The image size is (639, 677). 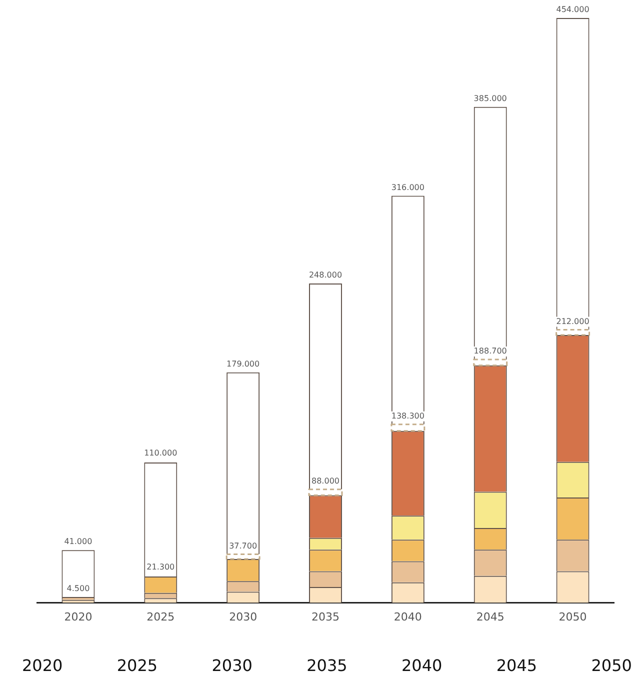 I want to click on text: 2020, so click(x=42, y=665).